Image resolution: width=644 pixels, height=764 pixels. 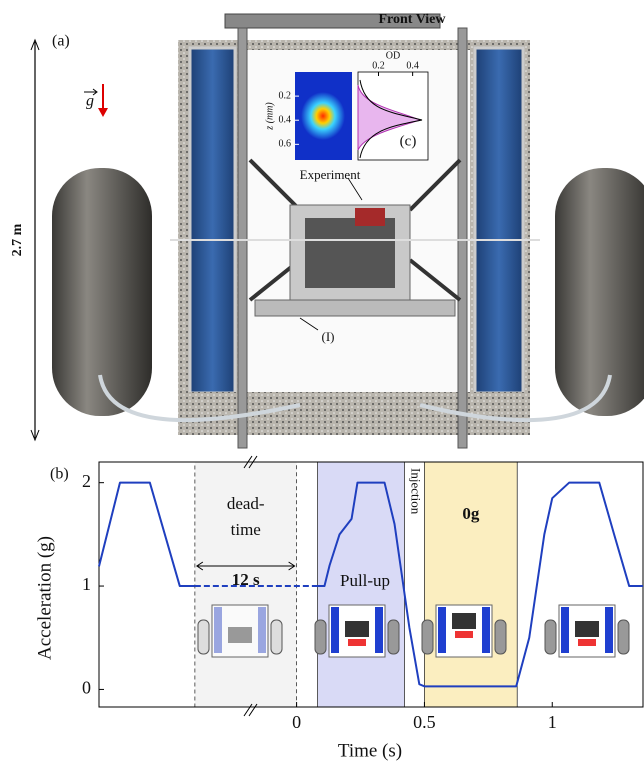 I want to click on inset-x-label: OD, so click(x=393, y=55).